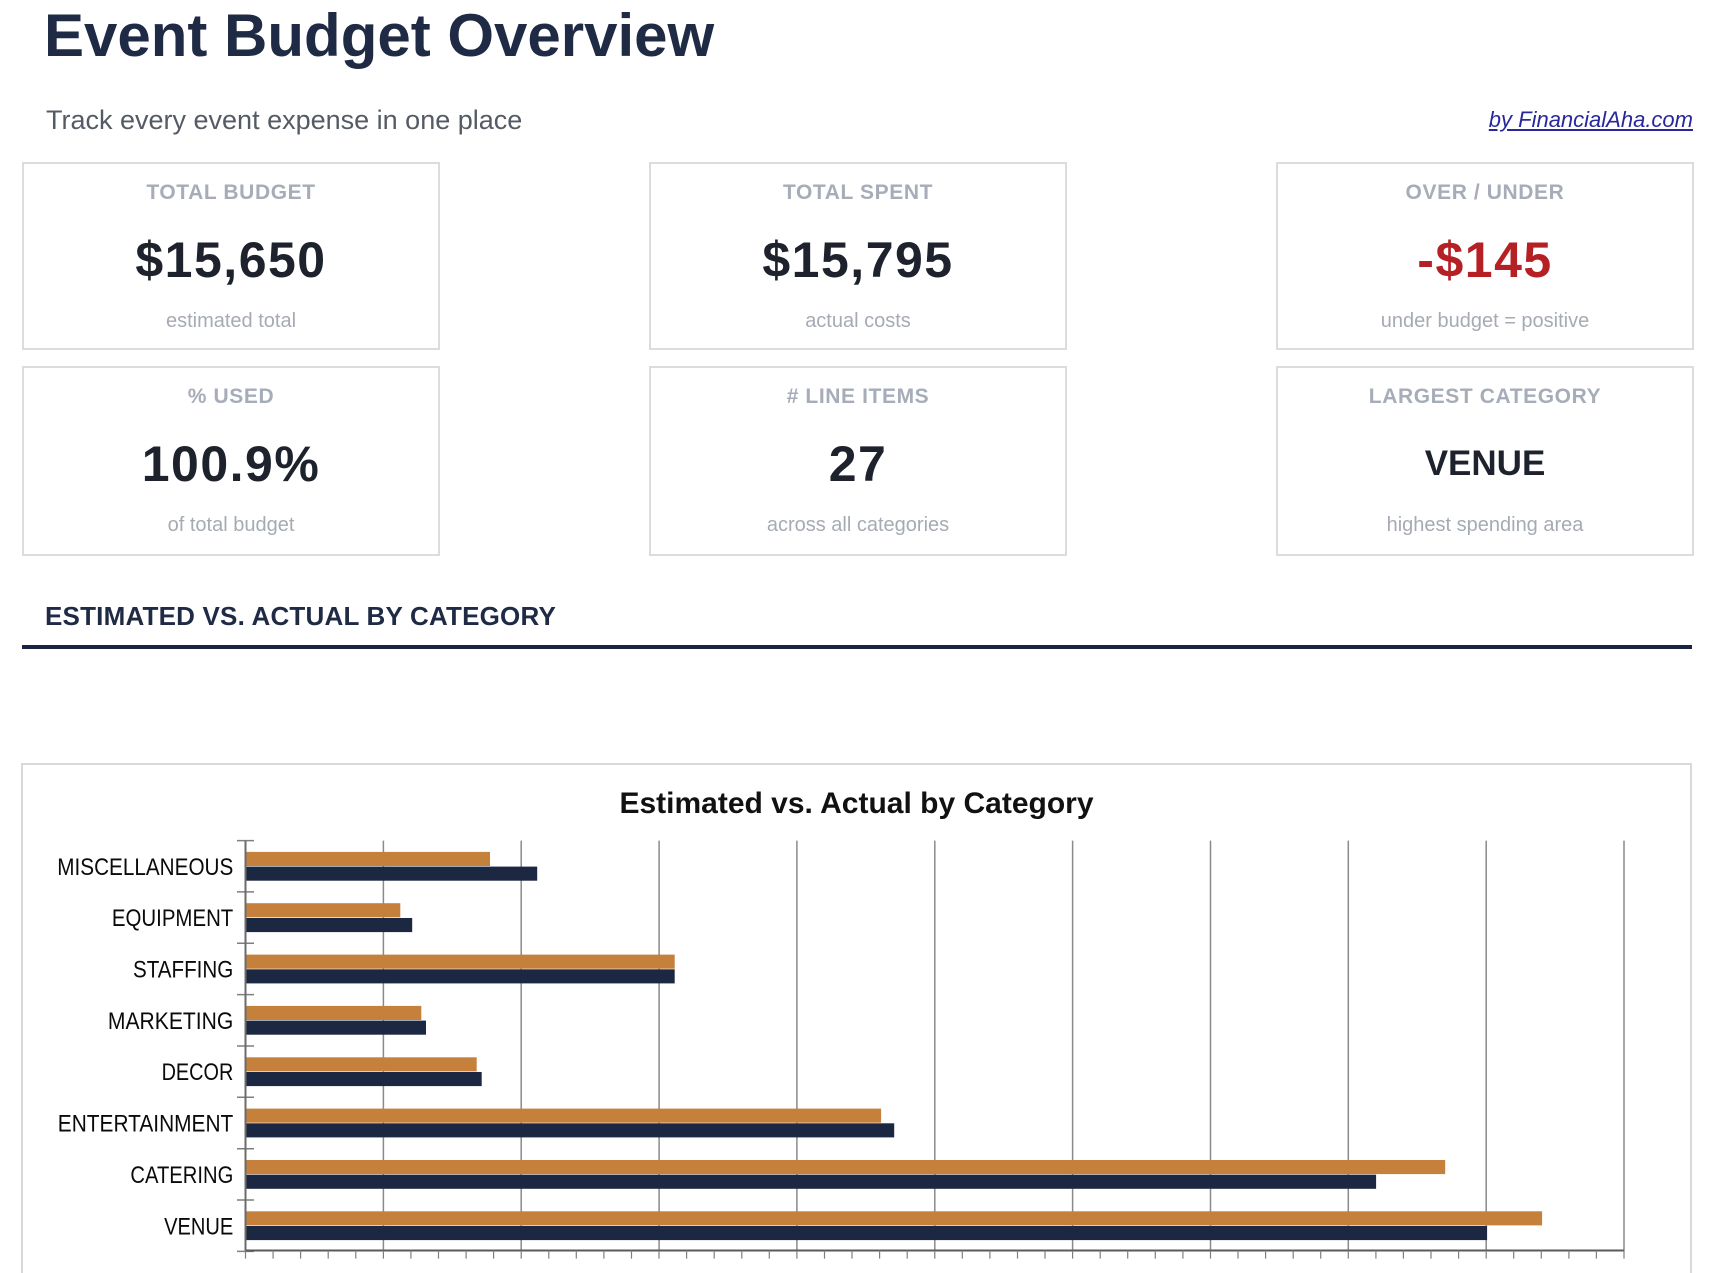 The width and height of the screenshot is (1714, 1273). Describe the element at coordinates (181, 1175) in the screenshot. I see `svg-text: CATERING` at that location.